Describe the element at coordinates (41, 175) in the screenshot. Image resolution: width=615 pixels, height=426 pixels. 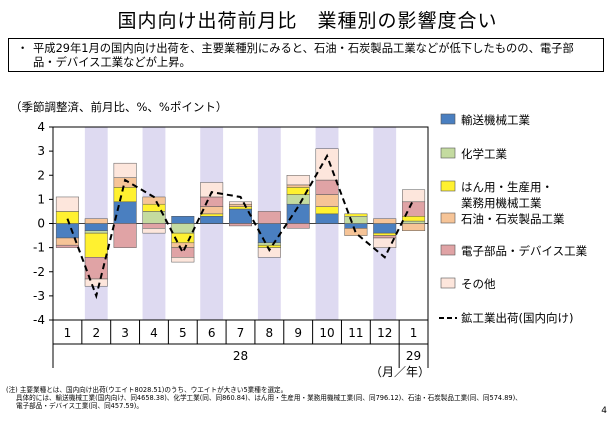
I see `y-tick-label: 2` at that location.